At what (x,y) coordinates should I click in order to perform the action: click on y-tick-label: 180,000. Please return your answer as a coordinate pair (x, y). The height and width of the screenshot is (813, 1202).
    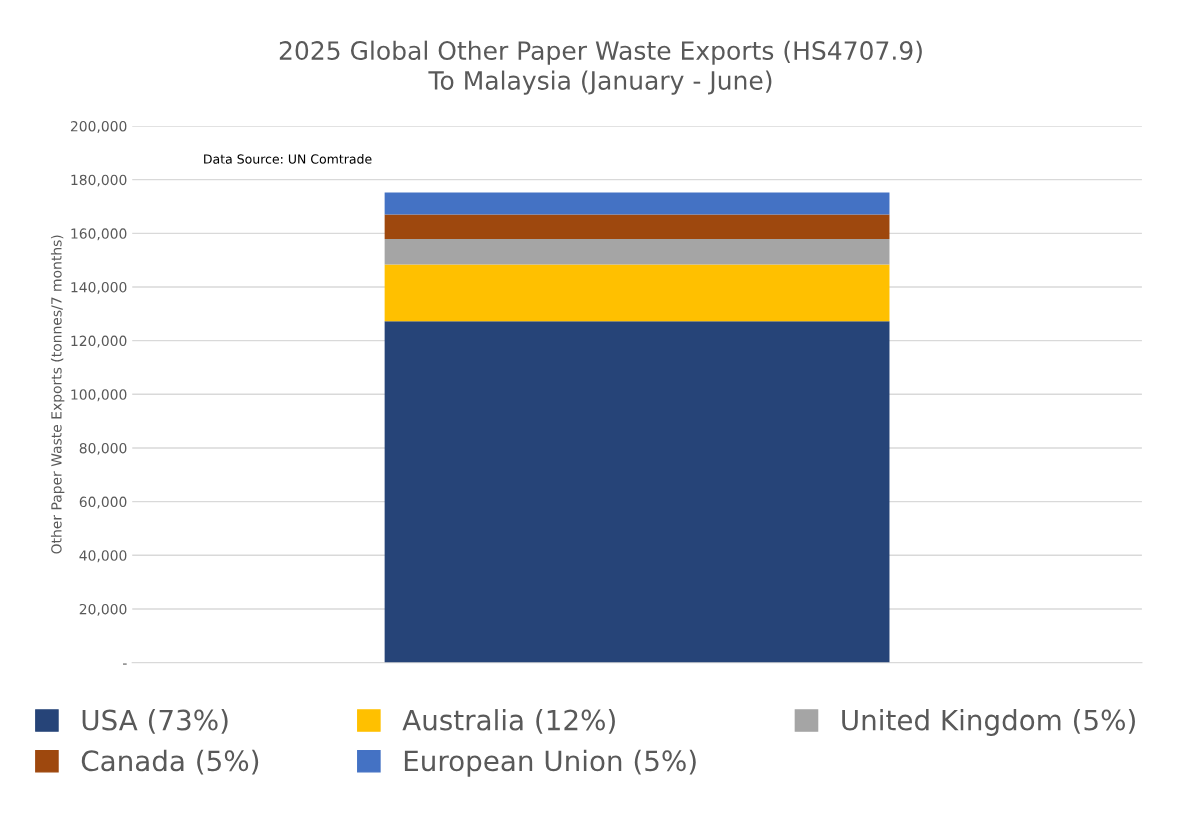
    Looking at the image, I should click on (99, 180).